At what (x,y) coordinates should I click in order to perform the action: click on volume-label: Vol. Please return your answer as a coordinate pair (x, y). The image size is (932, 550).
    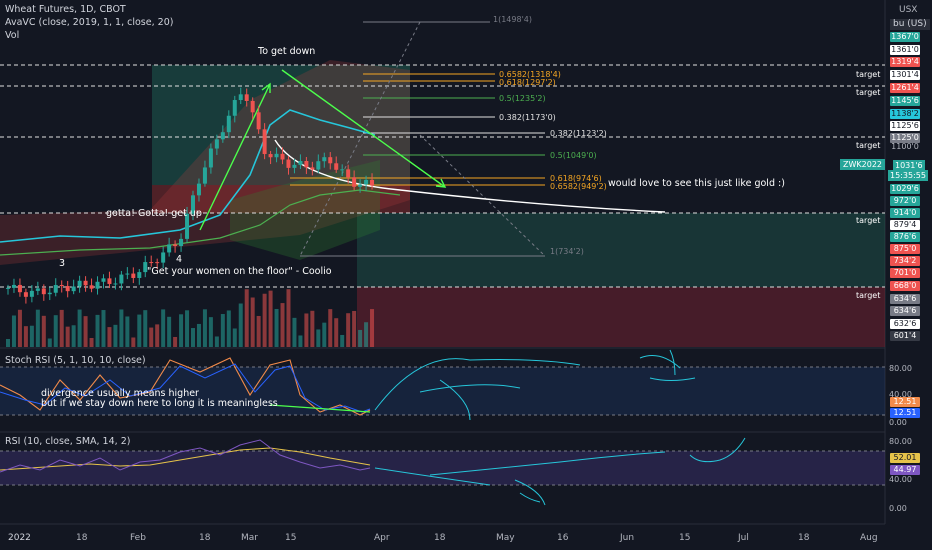
    Looking at the image, I should click on (12, 35).